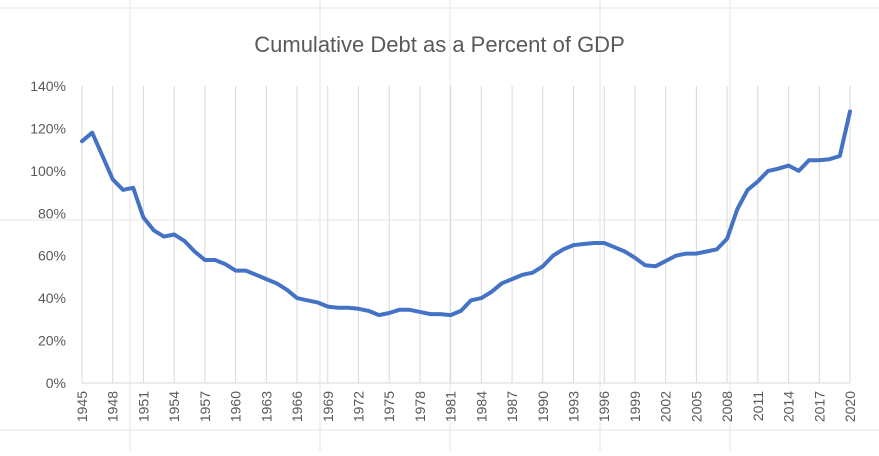  What do you see at coordinates (420, 406) in the screenshot?
I see `x-tick-label: 1978` at bounding box center [420, 406].